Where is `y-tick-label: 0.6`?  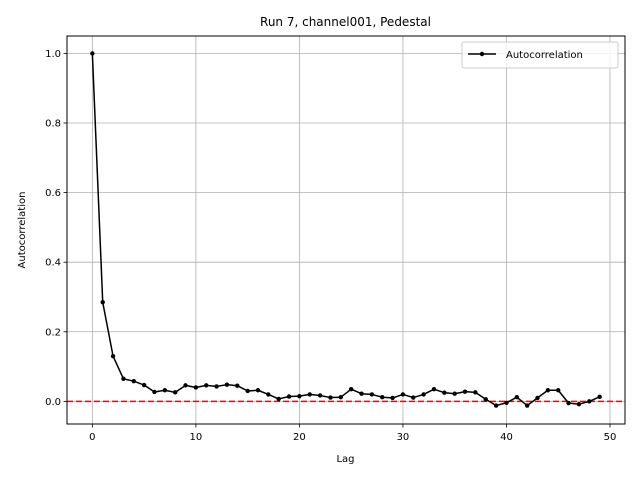
y-tick-label: 0.6 is located at coordinates (53, 193).